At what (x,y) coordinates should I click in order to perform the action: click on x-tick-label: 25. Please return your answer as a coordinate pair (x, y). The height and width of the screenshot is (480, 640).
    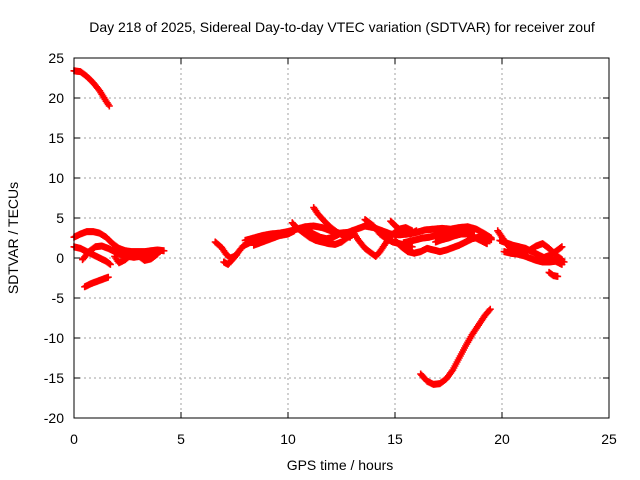
    Looking at the image, I should click on (609, 439).